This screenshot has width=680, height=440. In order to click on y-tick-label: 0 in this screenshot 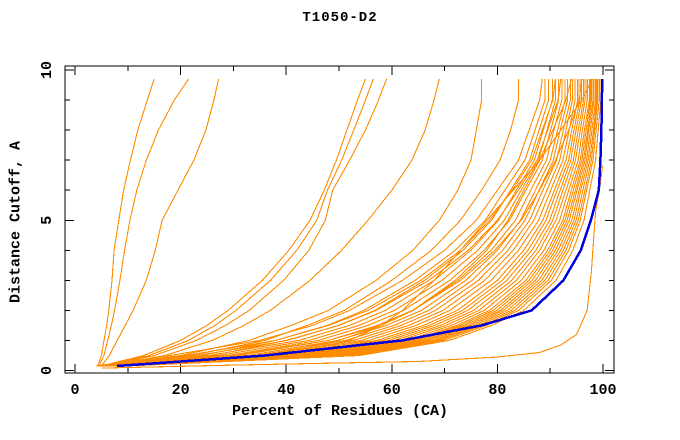, I will do `click(47, 370)`.